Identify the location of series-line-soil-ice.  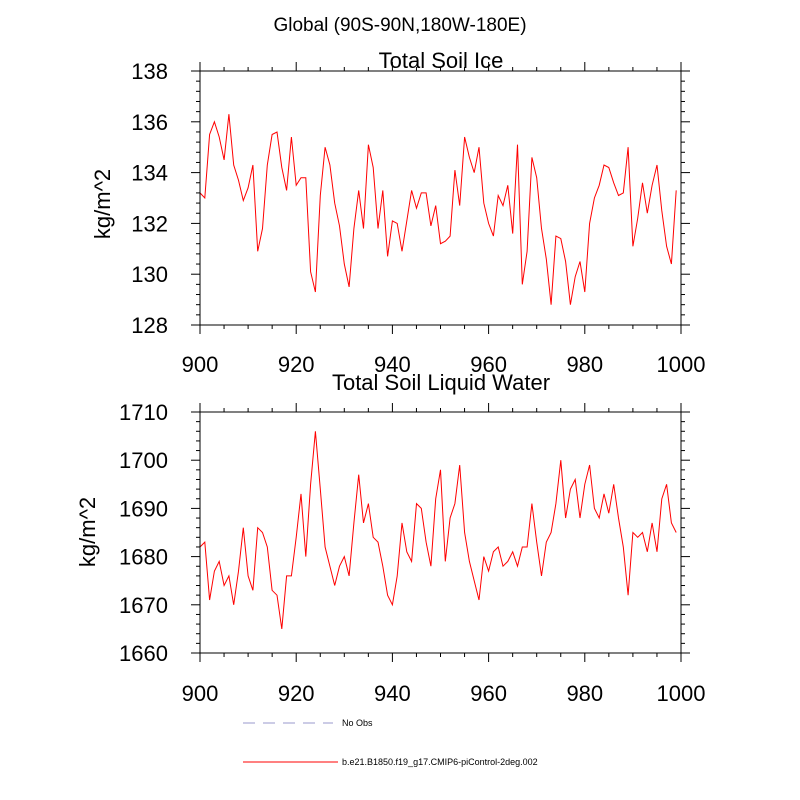
(438, 209).